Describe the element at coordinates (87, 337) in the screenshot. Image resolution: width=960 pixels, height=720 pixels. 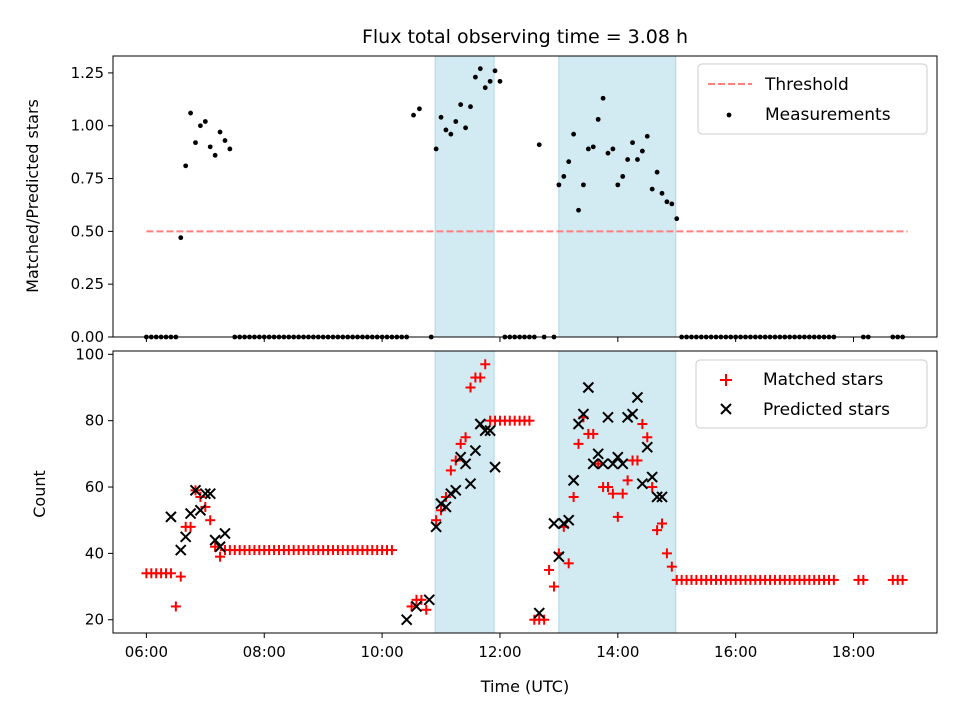
I see `y-tick-label: 0.00` at that location.